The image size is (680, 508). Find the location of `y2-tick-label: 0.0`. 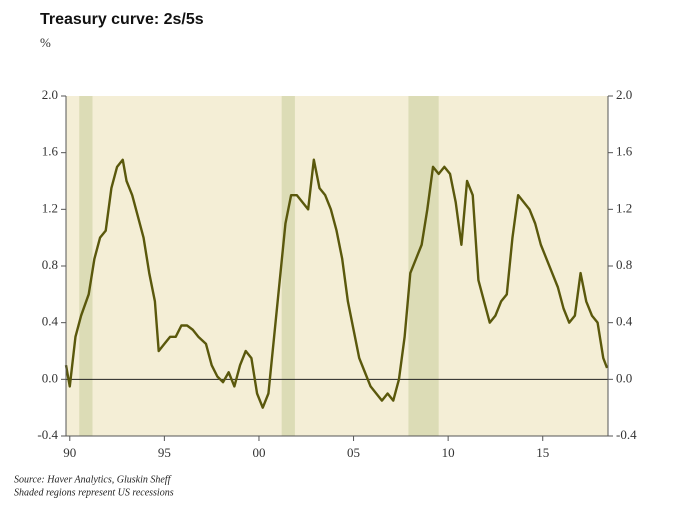

y2-tick-label: 0.0 is located at coordinates (624, 377).